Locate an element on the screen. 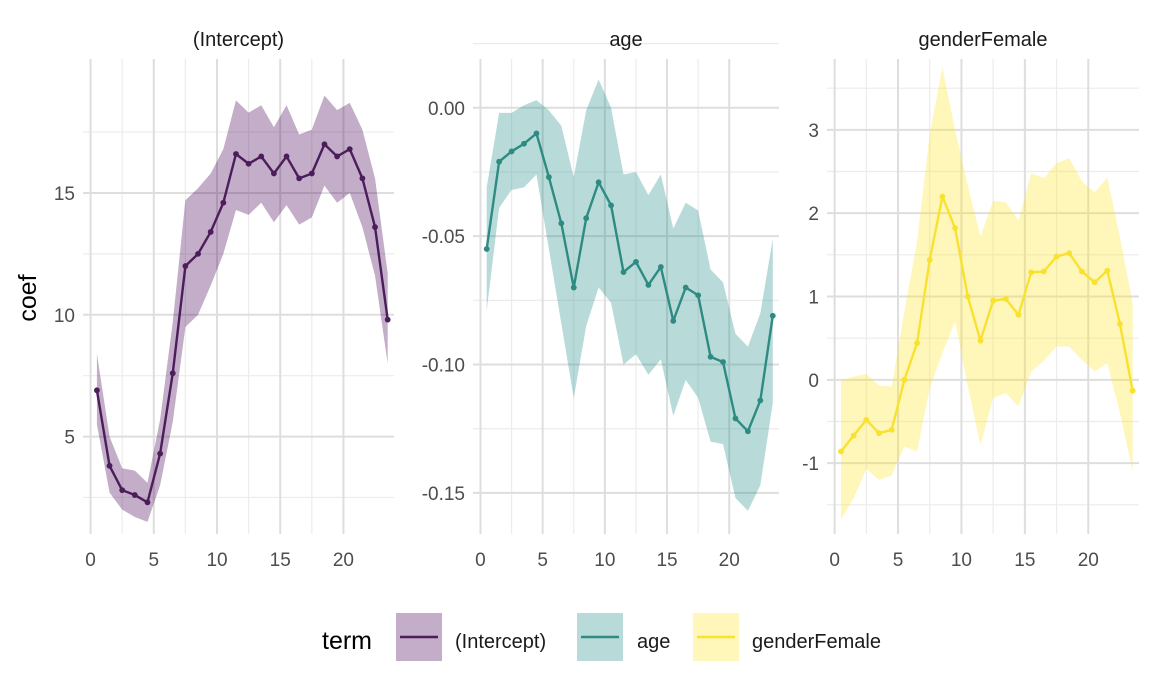 This screenshot has height=691, width=1152. y-tick-label: -0.10 is located at coordinates (443, 366).